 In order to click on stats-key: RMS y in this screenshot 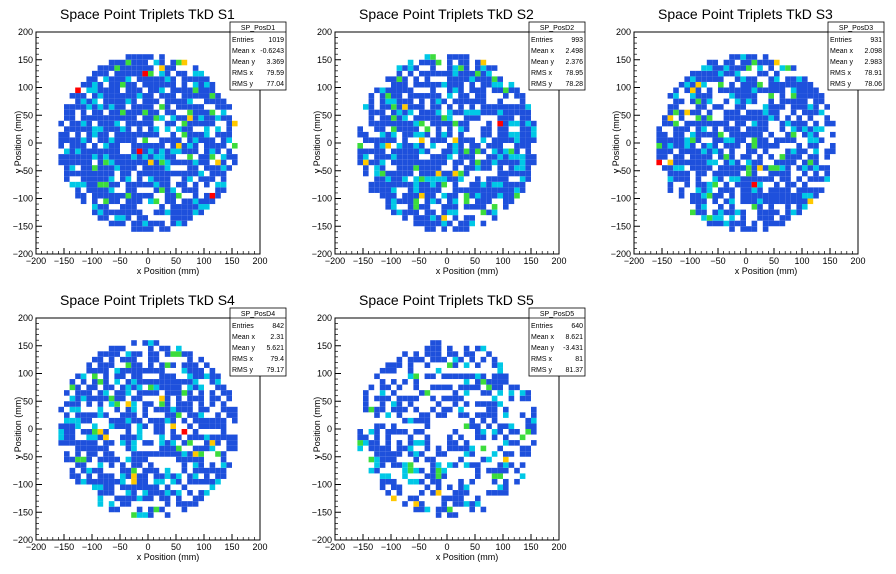, I will do `click(841, 84)`.